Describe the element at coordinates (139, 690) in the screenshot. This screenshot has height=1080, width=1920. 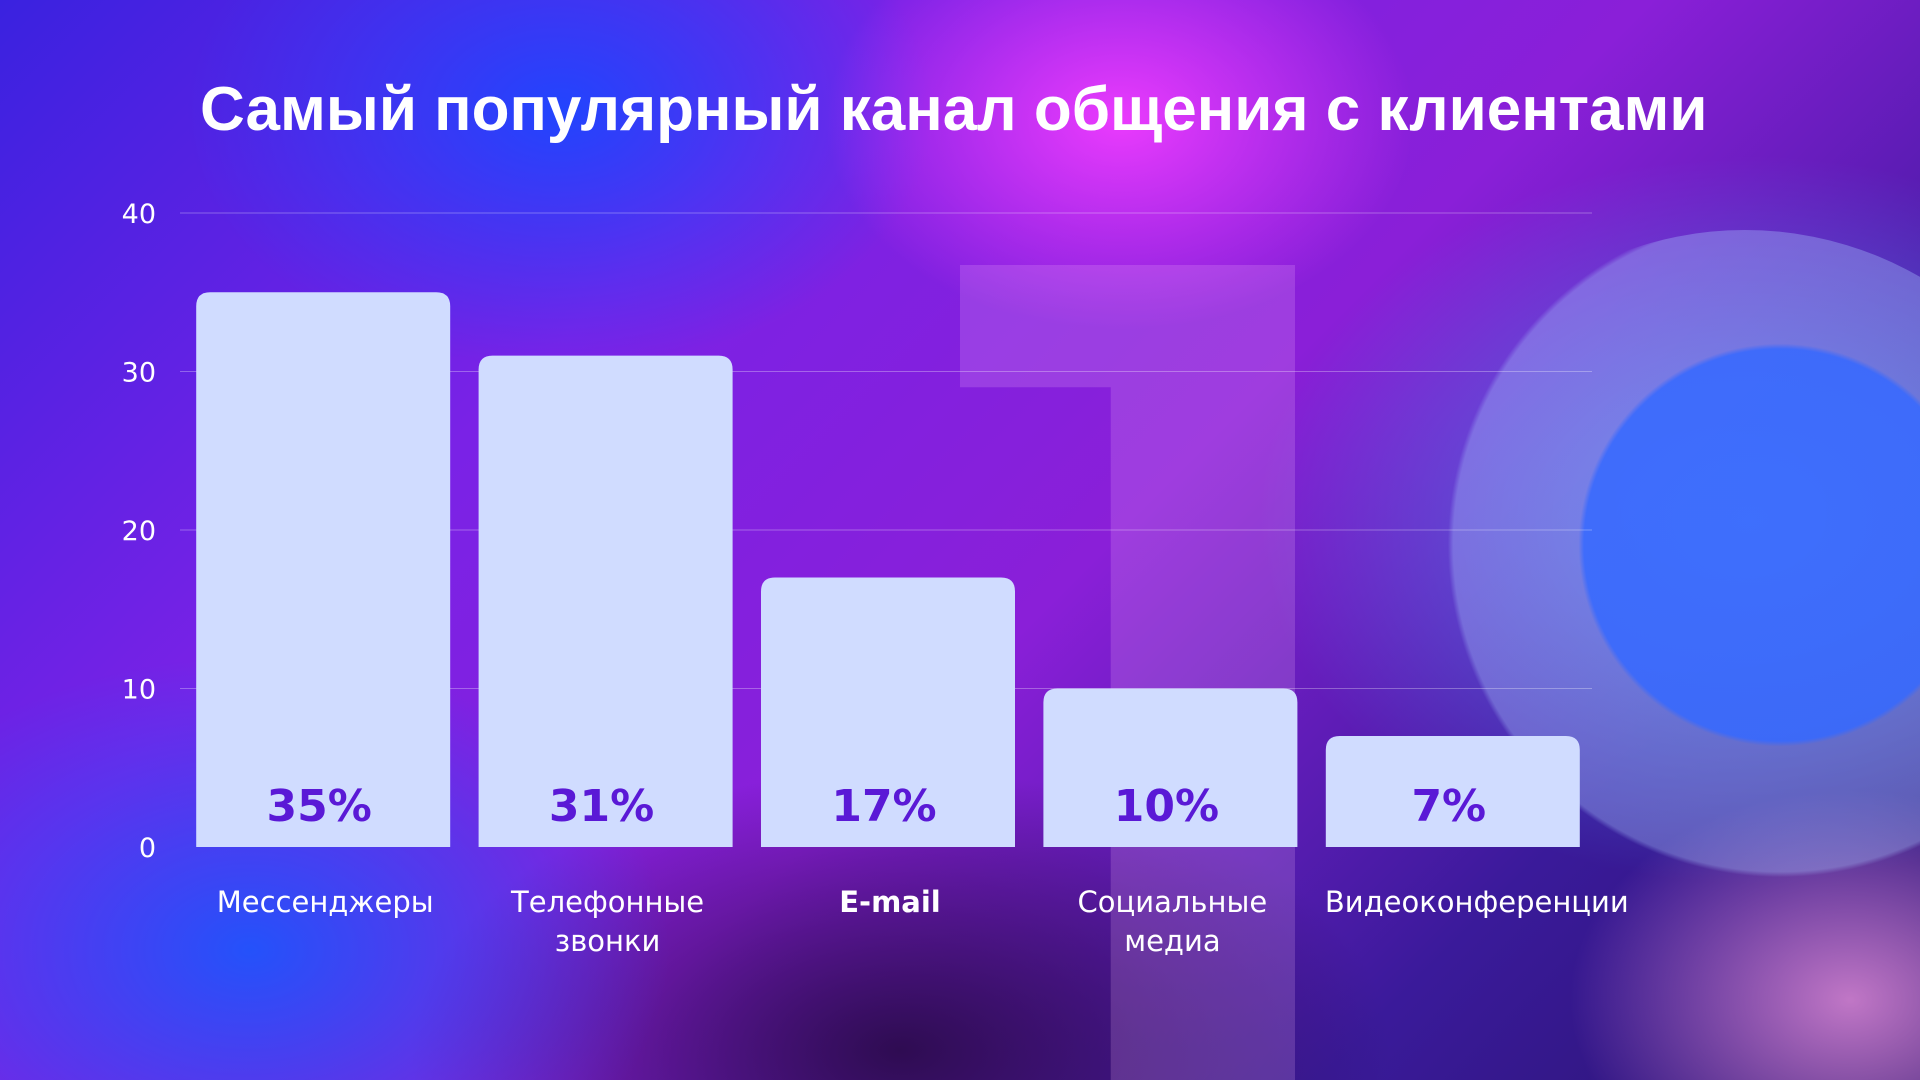
I see `y-tick-label: 10` at that location.